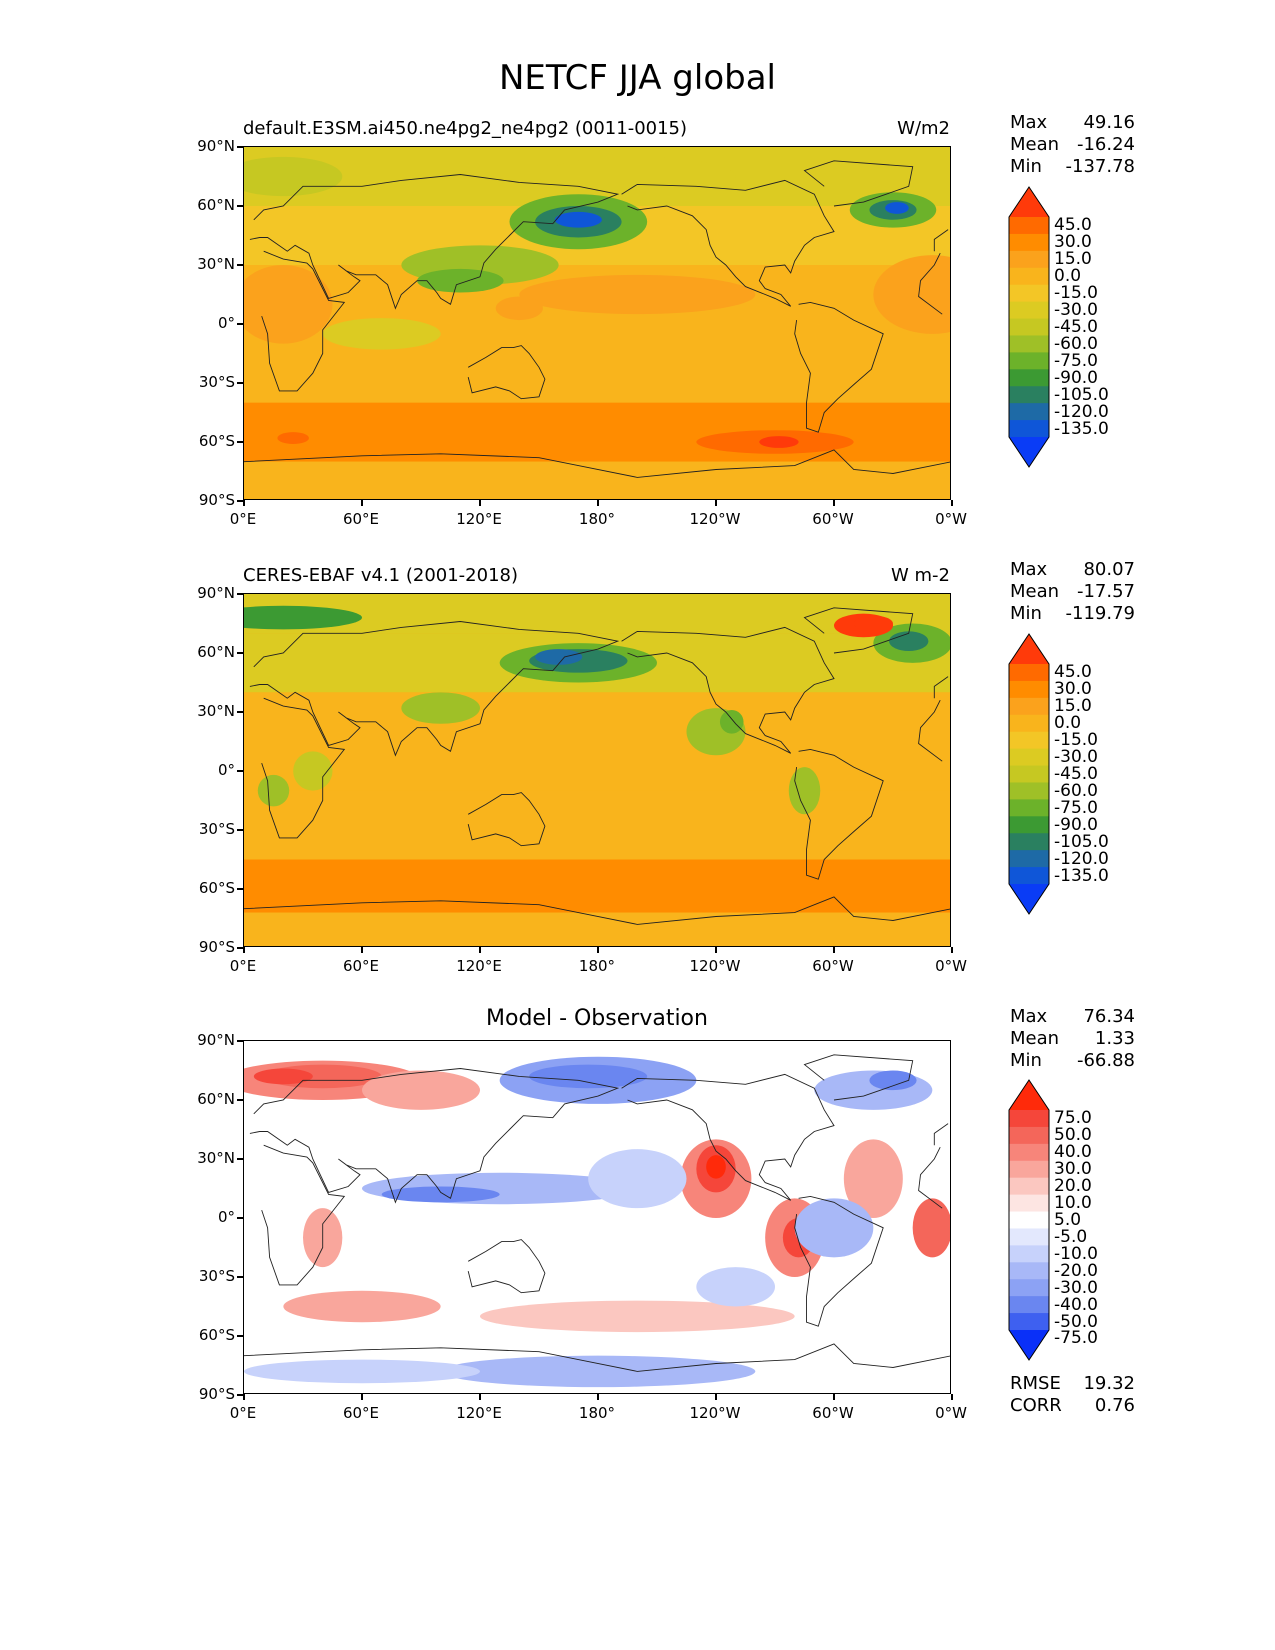 The image size is (1275, 1650). I want to click on colorbar-level-label: -50.0, so click(1076, 1321).